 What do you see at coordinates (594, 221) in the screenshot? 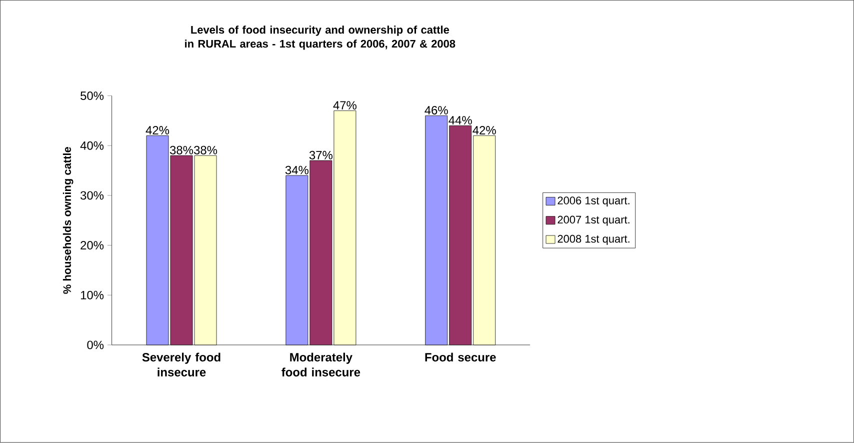
I see `legend-label: 2007 1st quart.` at bounding box center [594, 221].